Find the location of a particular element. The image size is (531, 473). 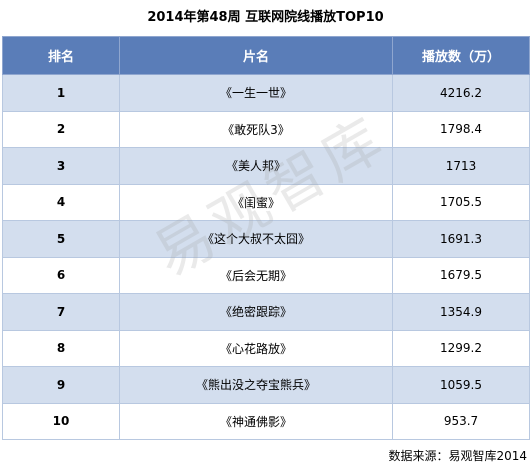

source-note: 数据来源：易观智库2014 is located at coordinates (457, 456).